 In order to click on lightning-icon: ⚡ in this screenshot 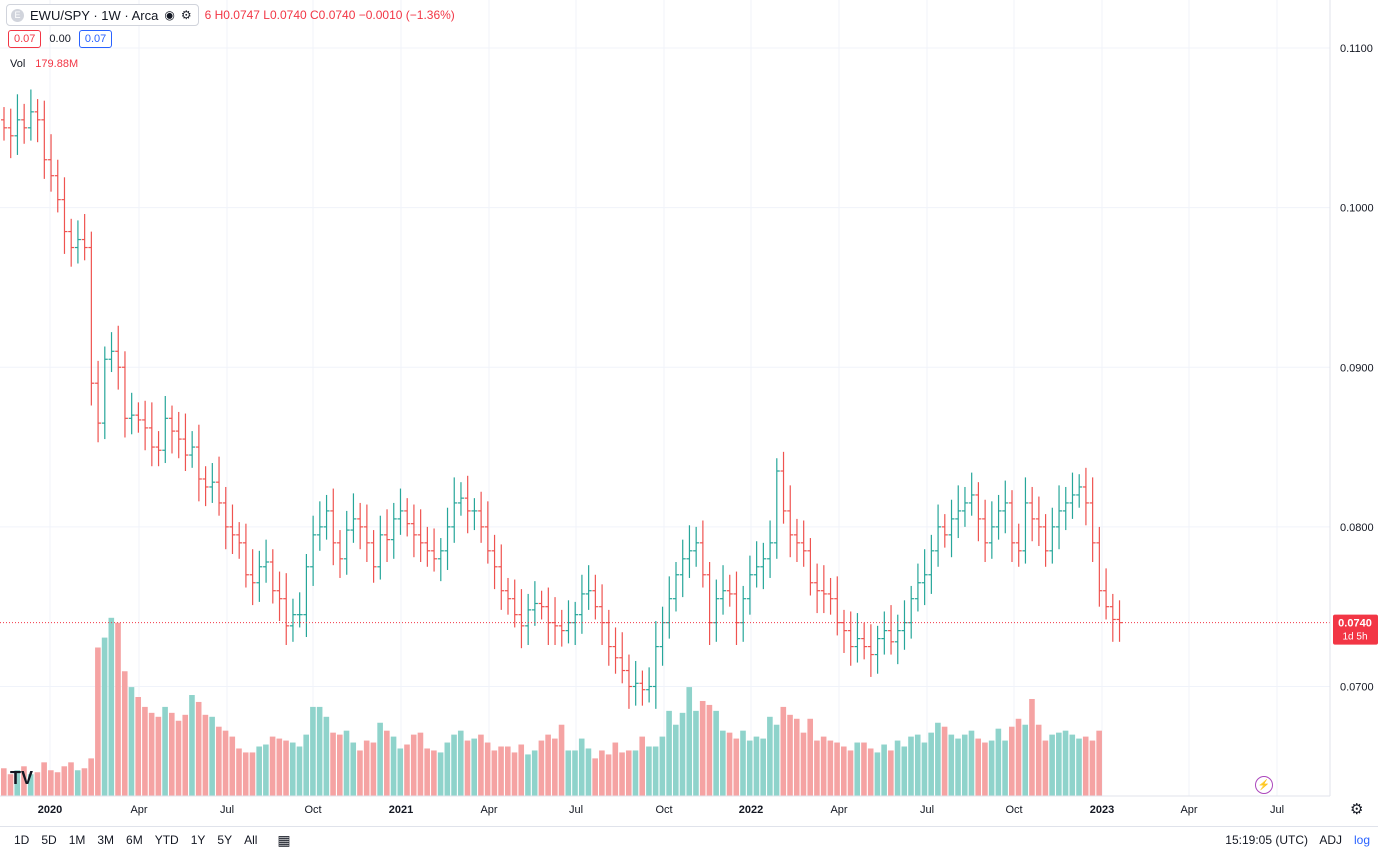, I will do `click(1264, 785)`.